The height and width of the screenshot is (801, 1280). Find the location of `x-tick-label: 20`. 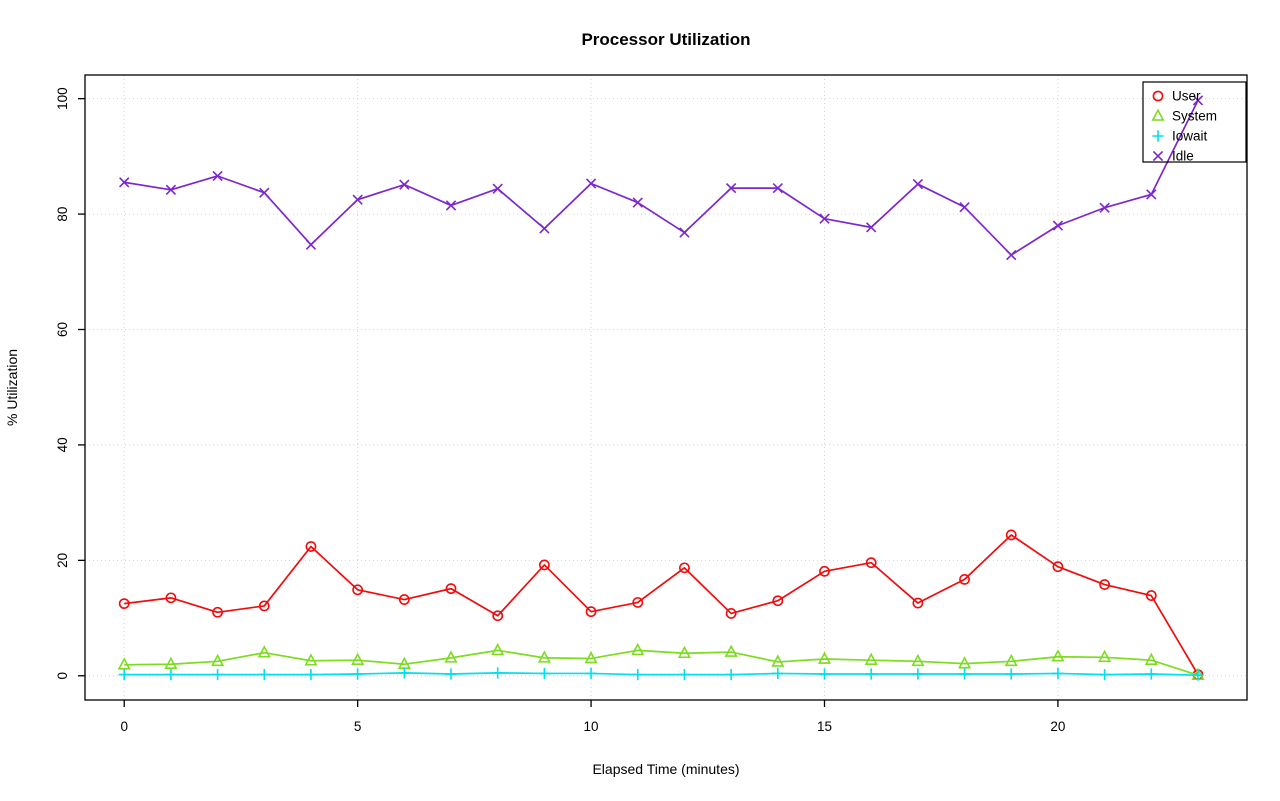

x-tick-label: 20 is located at coordinates (1057, 726).